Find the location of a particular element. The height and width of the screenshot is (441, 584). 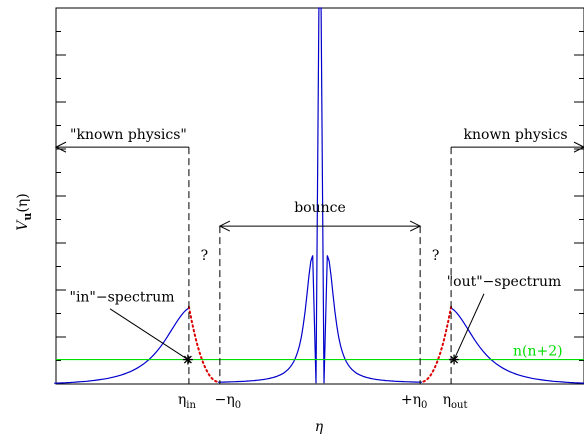

bounce-arrow is located at coordinates (320, 226).